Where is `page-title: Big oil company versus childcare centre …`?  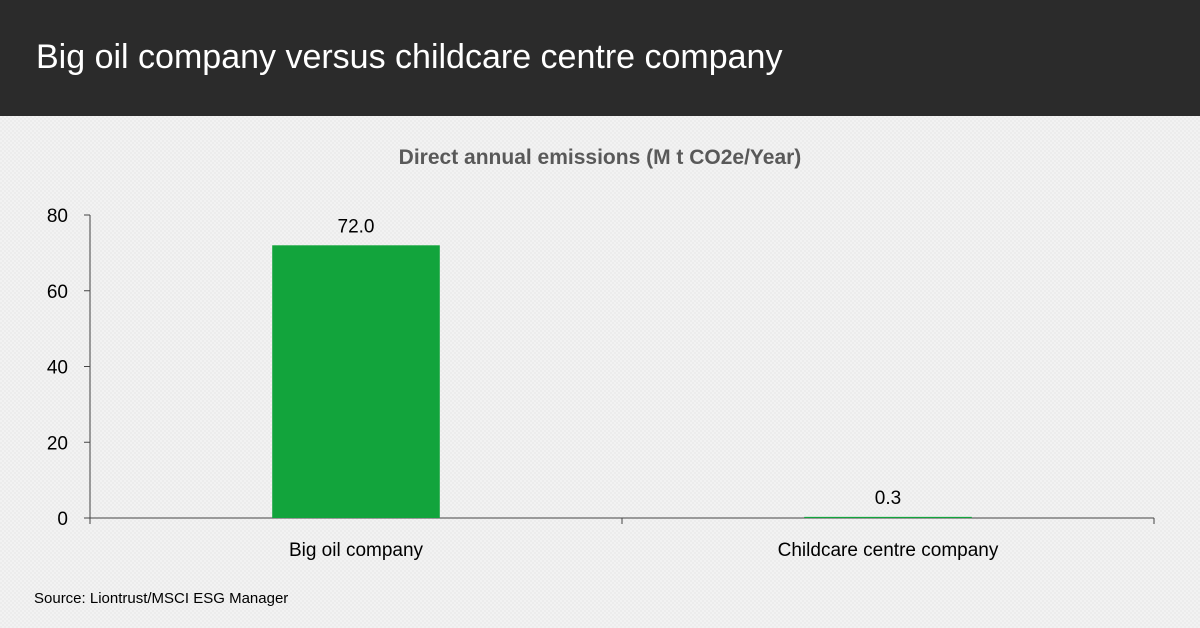 page-title: Big oil company versus childcare centre … is located at coordinates (409, 57).